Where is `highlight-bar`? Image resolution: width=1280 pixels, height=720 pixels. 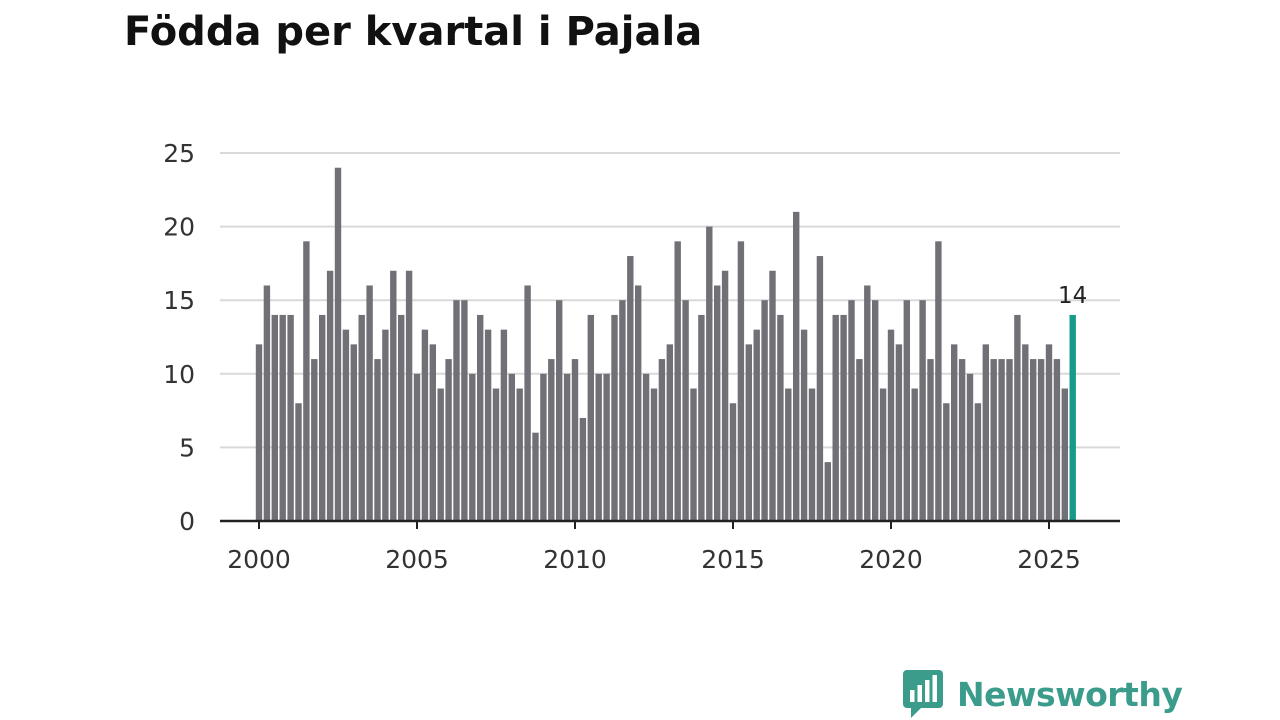
highlight-bar is located at coordinates (1072, 417).